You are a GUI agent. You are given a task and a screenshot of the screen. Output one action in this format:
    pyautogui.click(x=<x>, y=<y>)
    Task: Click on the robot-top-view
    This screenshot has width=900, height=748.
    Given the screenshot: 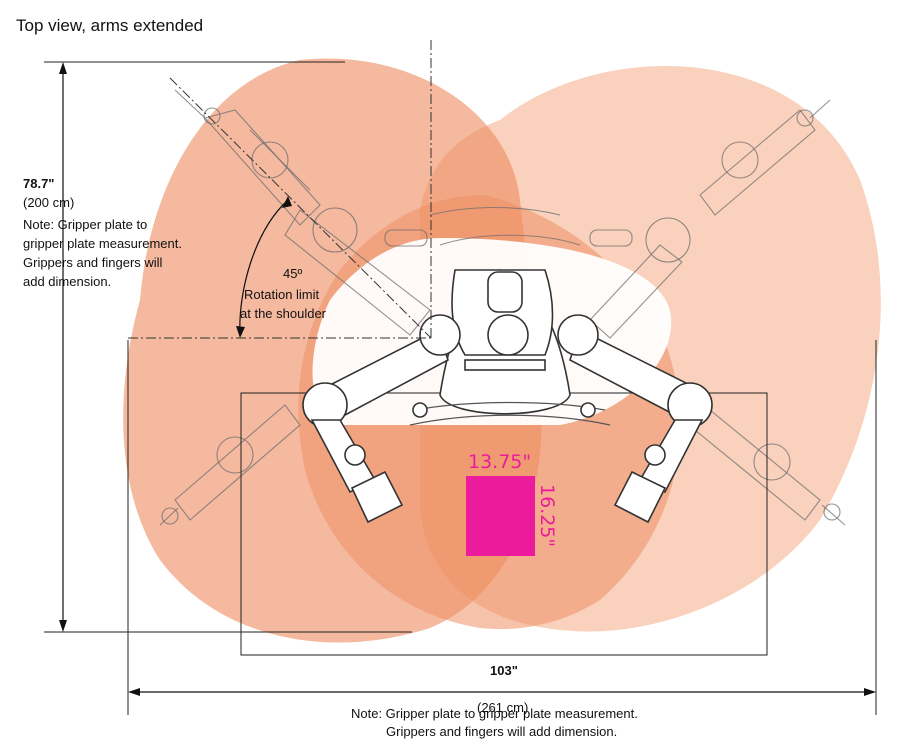 What is the action you would take?
    pyautogui.click(x=510, y=347)
    